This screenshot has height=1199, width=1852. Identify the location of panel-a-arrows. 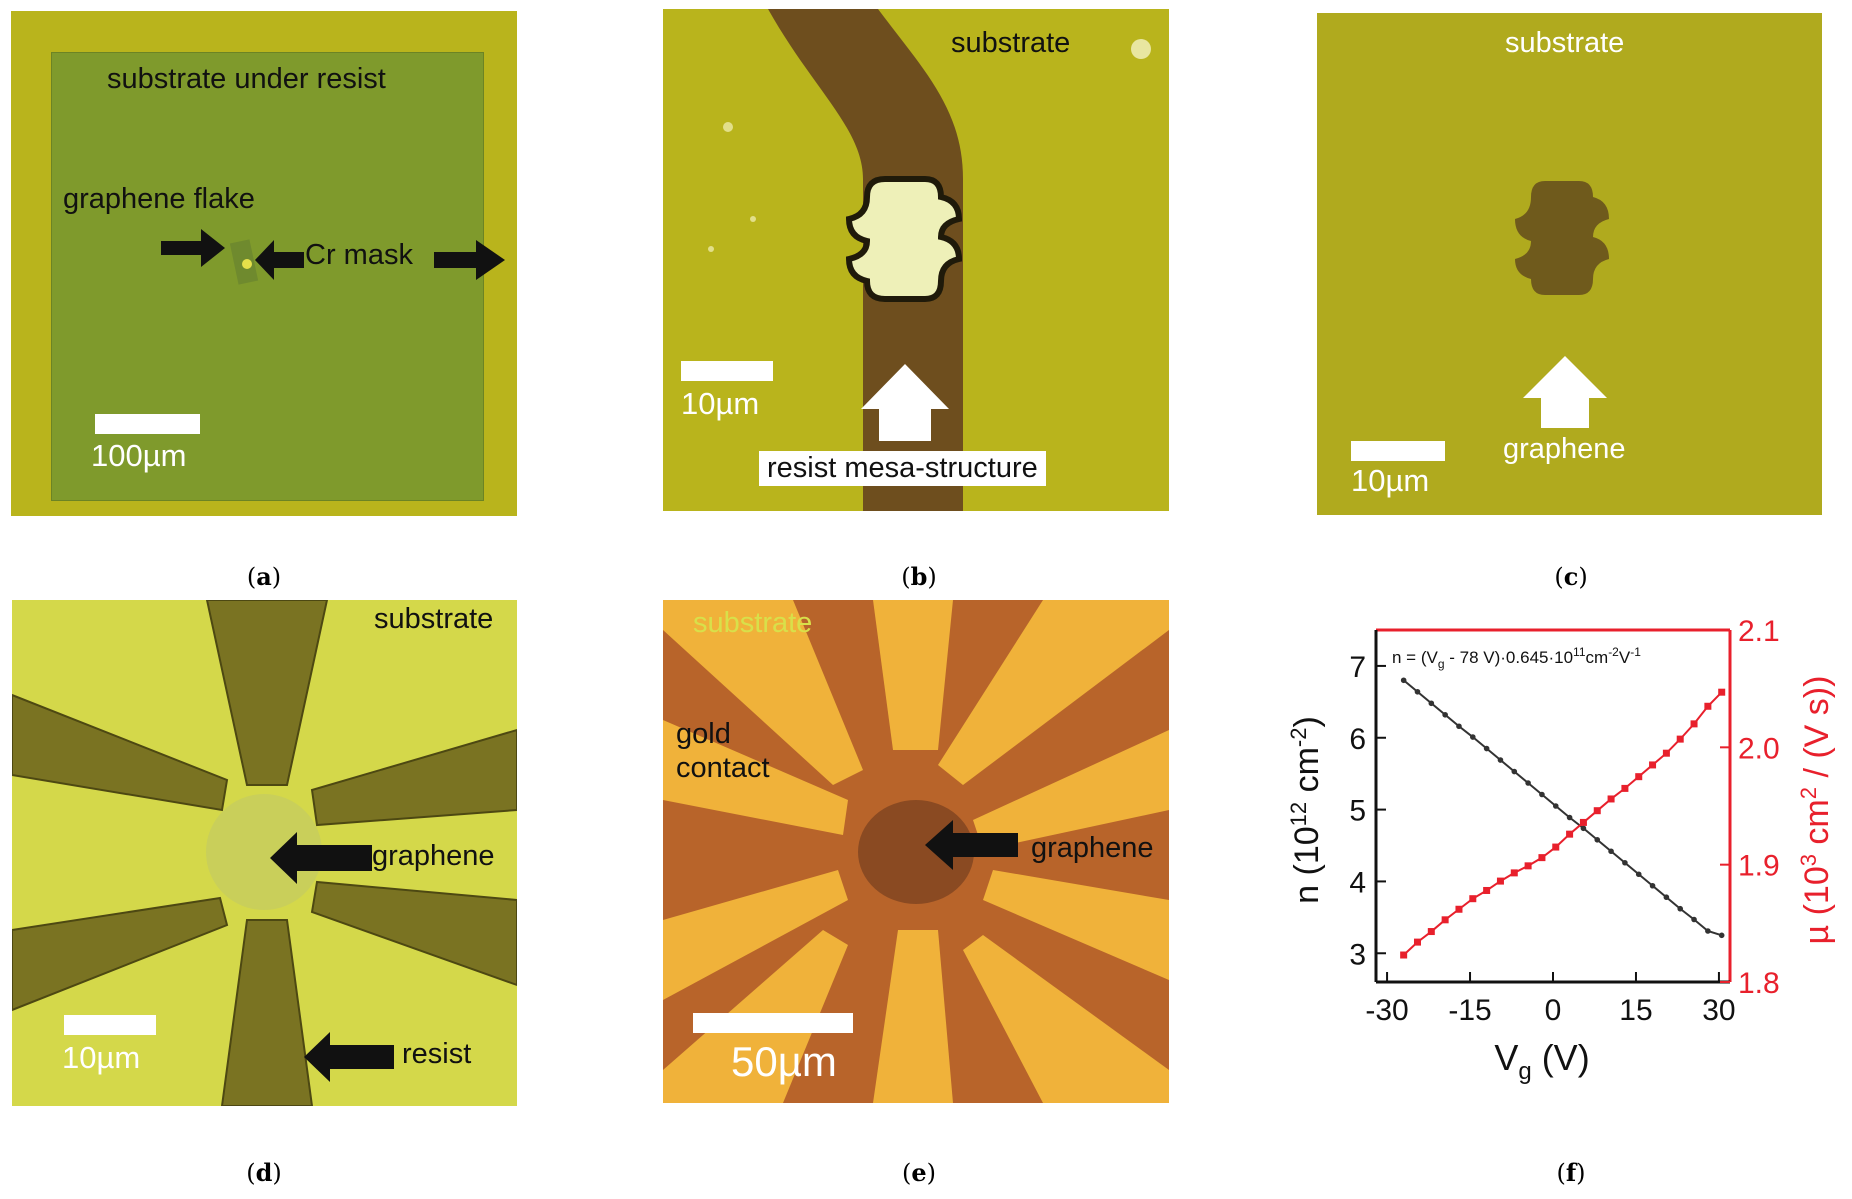
(333, 254).